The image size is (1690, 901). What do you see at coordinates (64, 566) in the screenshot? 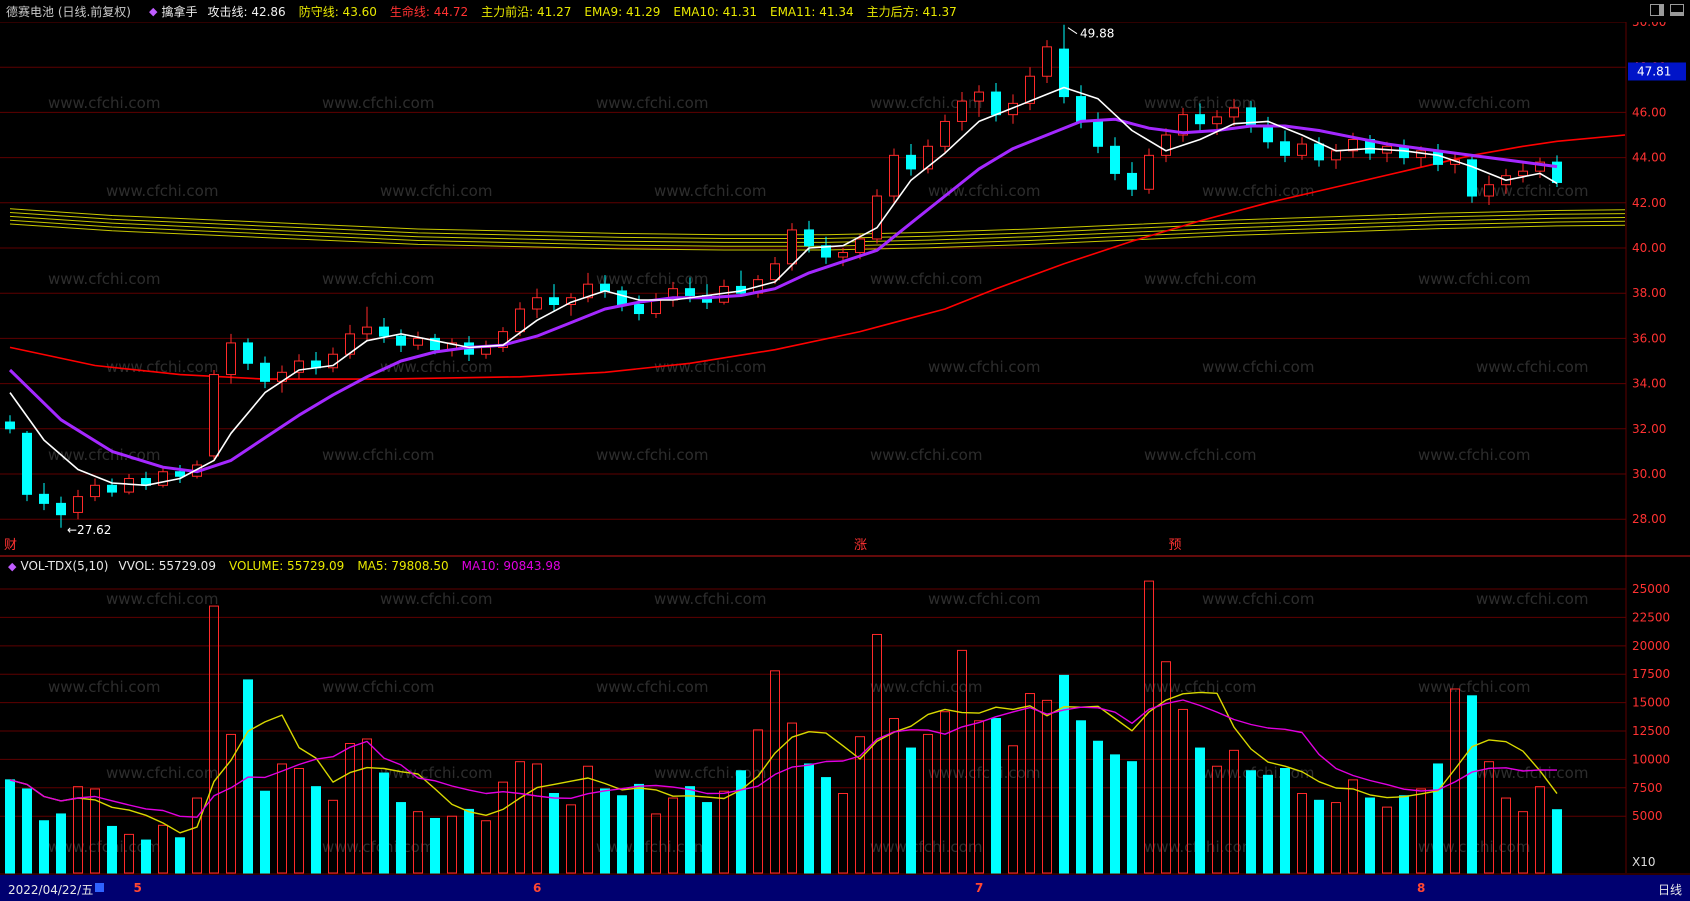
I see `volume-indicator-name: VOL-TDX(5,10)` at bounding box center [64, 566].